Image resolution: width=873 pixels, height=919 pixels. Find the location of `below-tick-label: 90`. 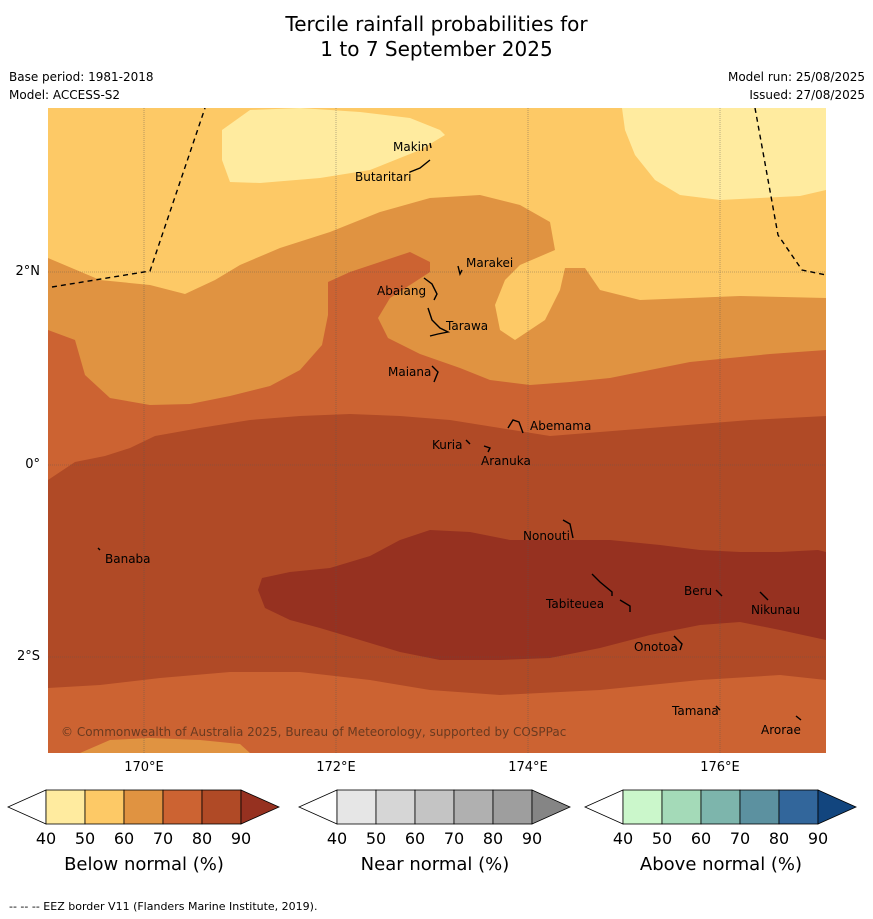

below-tick-label: 90 is located at coordinates (241, 838).